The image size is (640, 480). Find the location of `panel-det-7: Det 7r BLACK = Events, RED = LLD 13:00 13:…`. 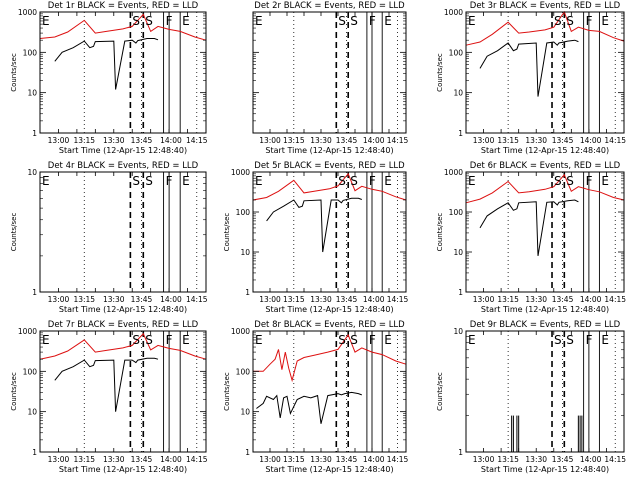

panel-det-7: Det 7r BLACK = Events, RED = LLD 13:00 13:… is located at coordinates (109, 397).